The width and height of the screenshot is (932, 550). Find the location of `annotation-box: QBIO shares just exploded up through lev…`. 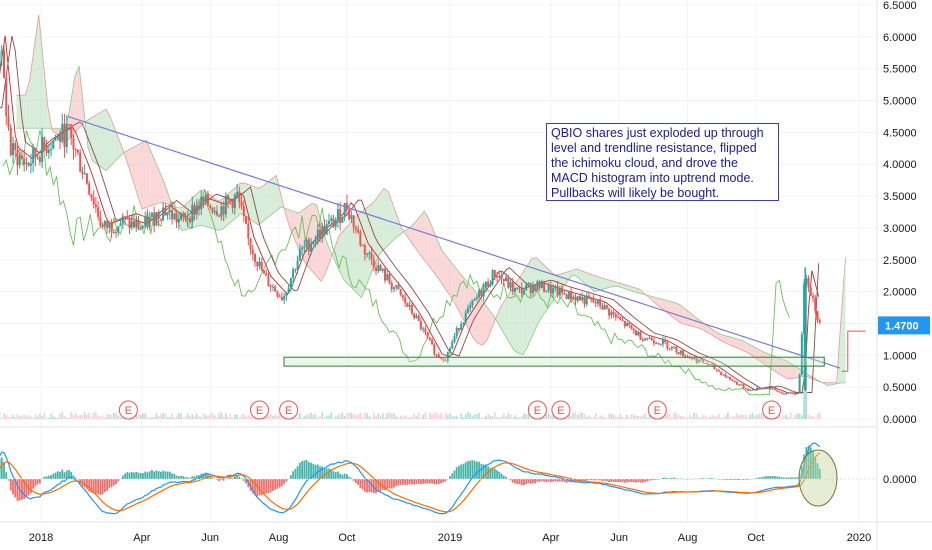

annotation-box: QBIO shares just exploded up through lev… is located at coordinates (662, 162).